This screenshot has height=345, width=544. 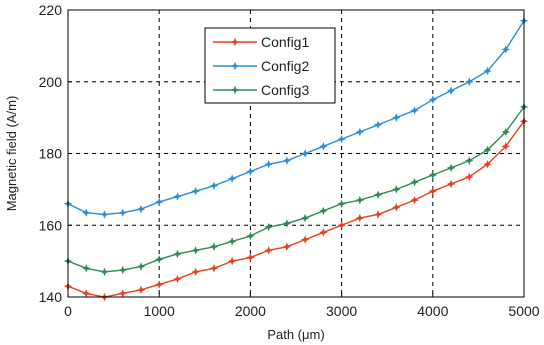 I want to click on legend-label: Config3, so click(x=285, y=90).